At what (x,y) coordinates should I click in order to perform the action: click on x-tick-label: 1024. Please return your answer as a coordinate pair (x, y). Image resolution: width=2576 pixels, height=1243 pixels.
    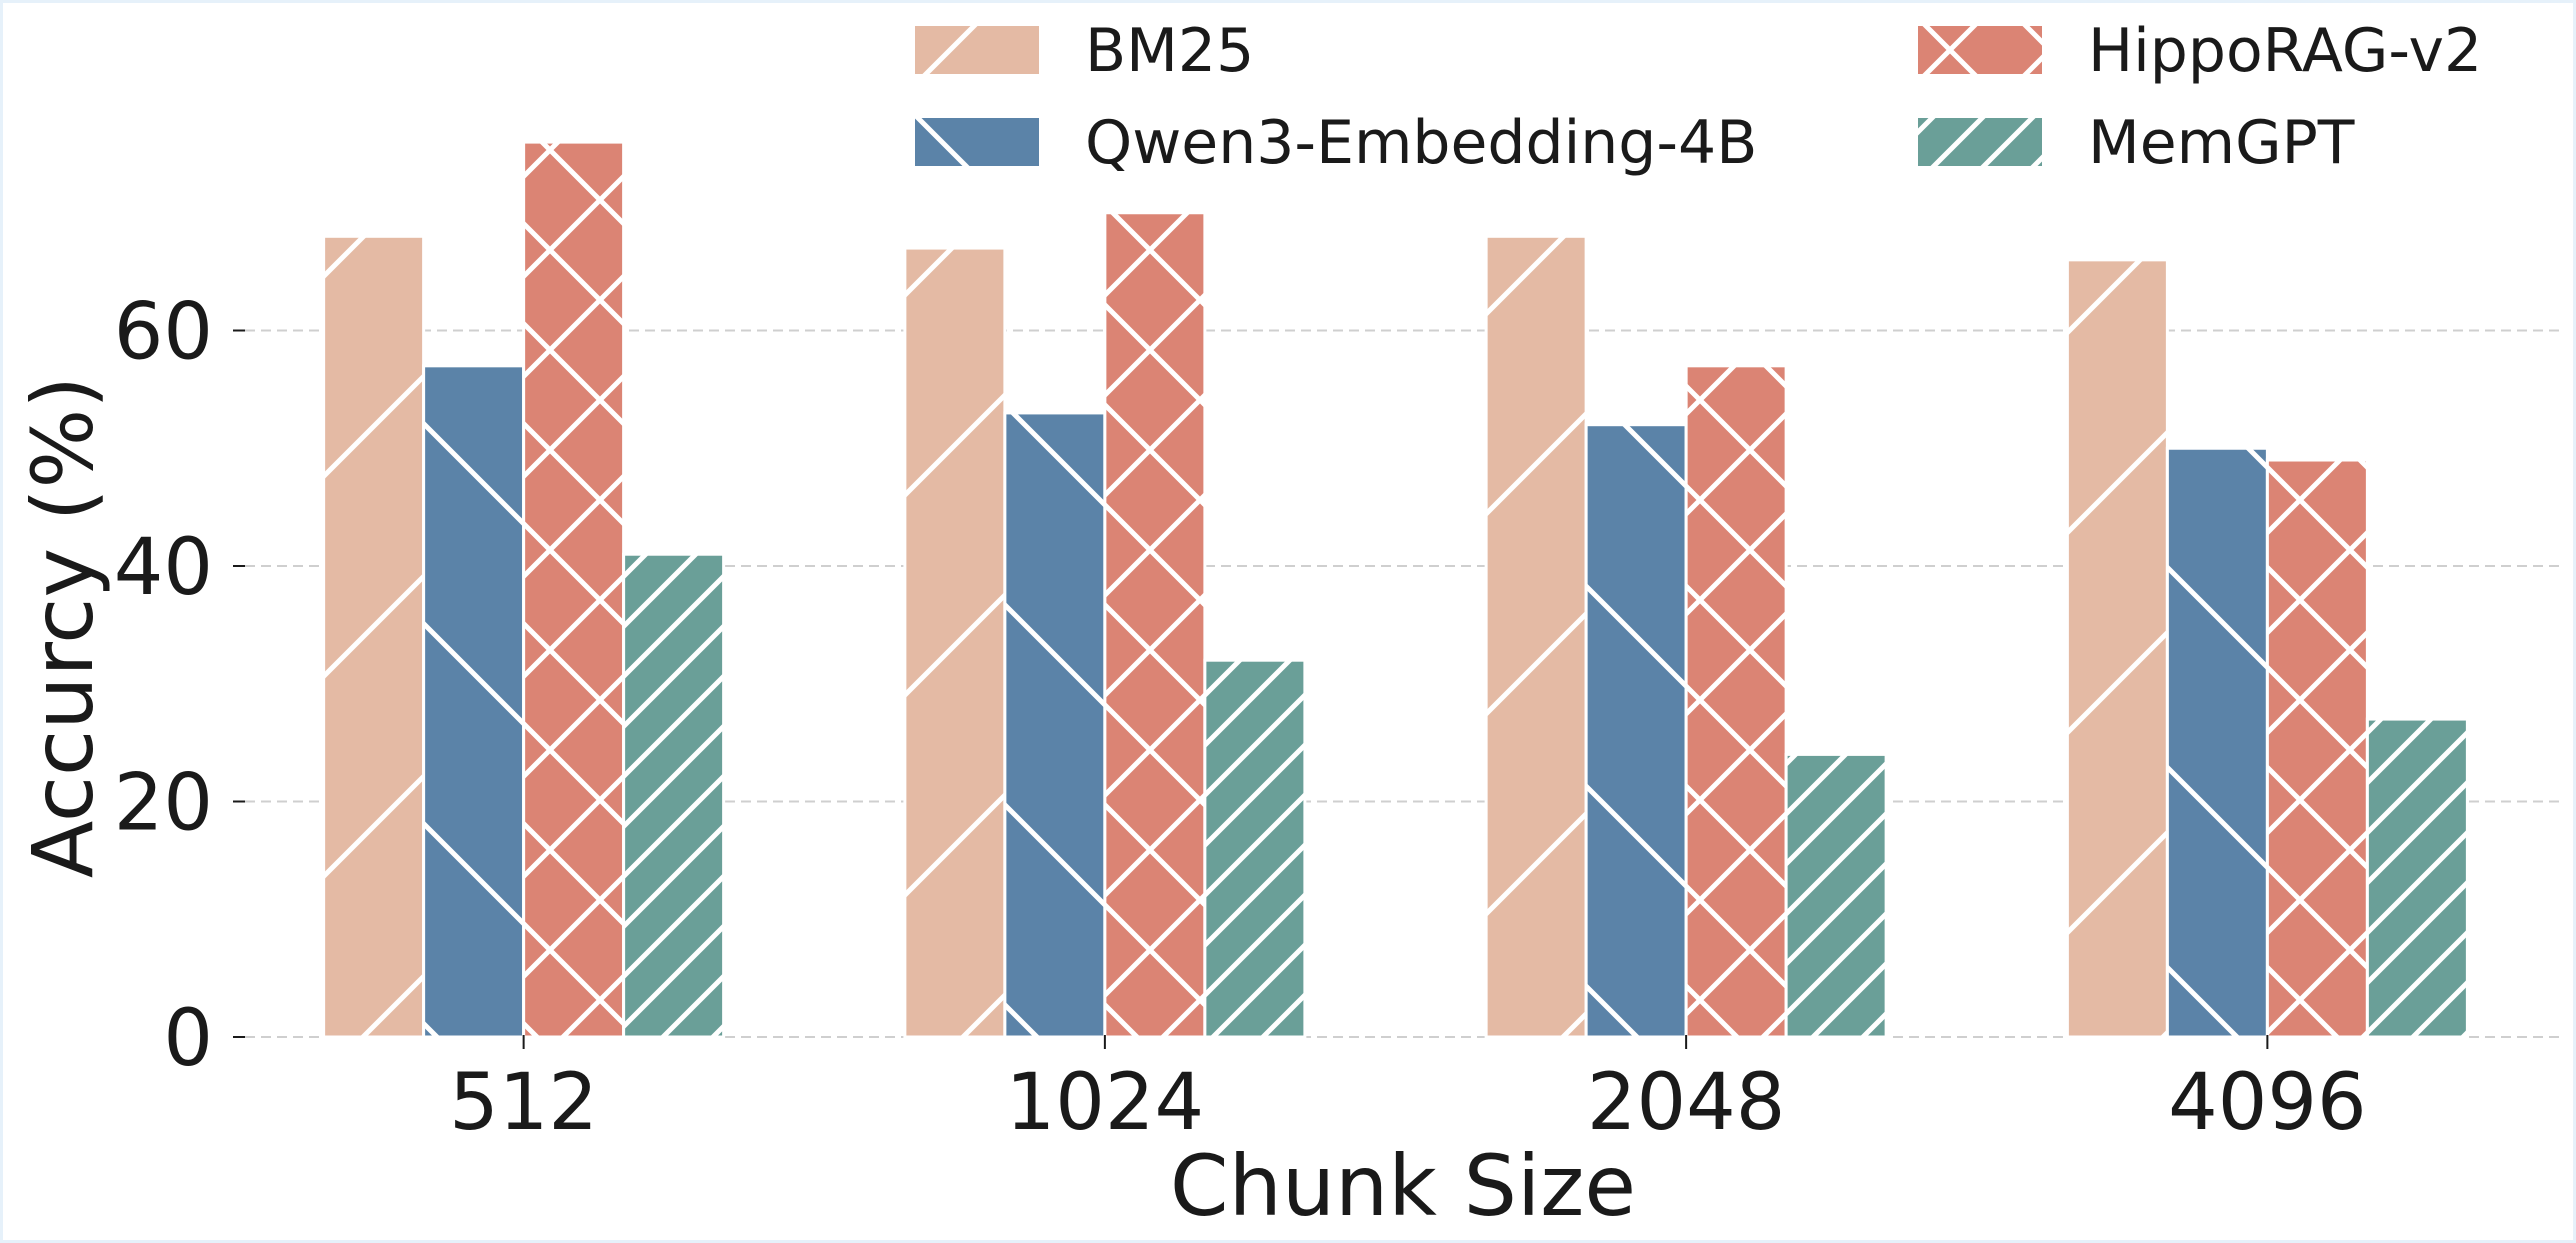
    Looking at the image, I should click on (1105, 1103).